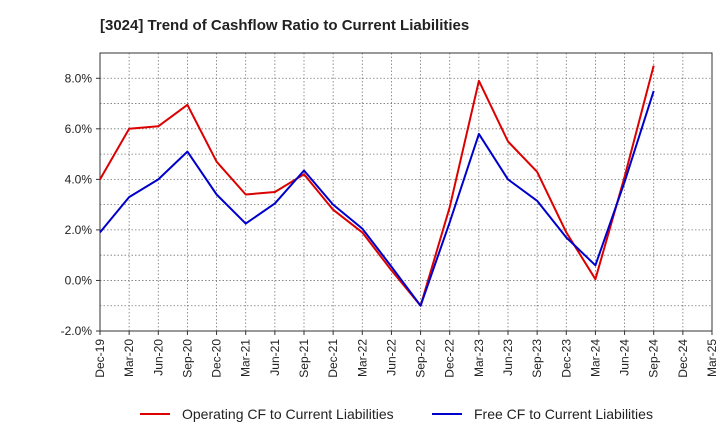  Describe the element at coordinates (508, 357) in the screenshot. I see `x-tick-label: Jun-23` at that location.